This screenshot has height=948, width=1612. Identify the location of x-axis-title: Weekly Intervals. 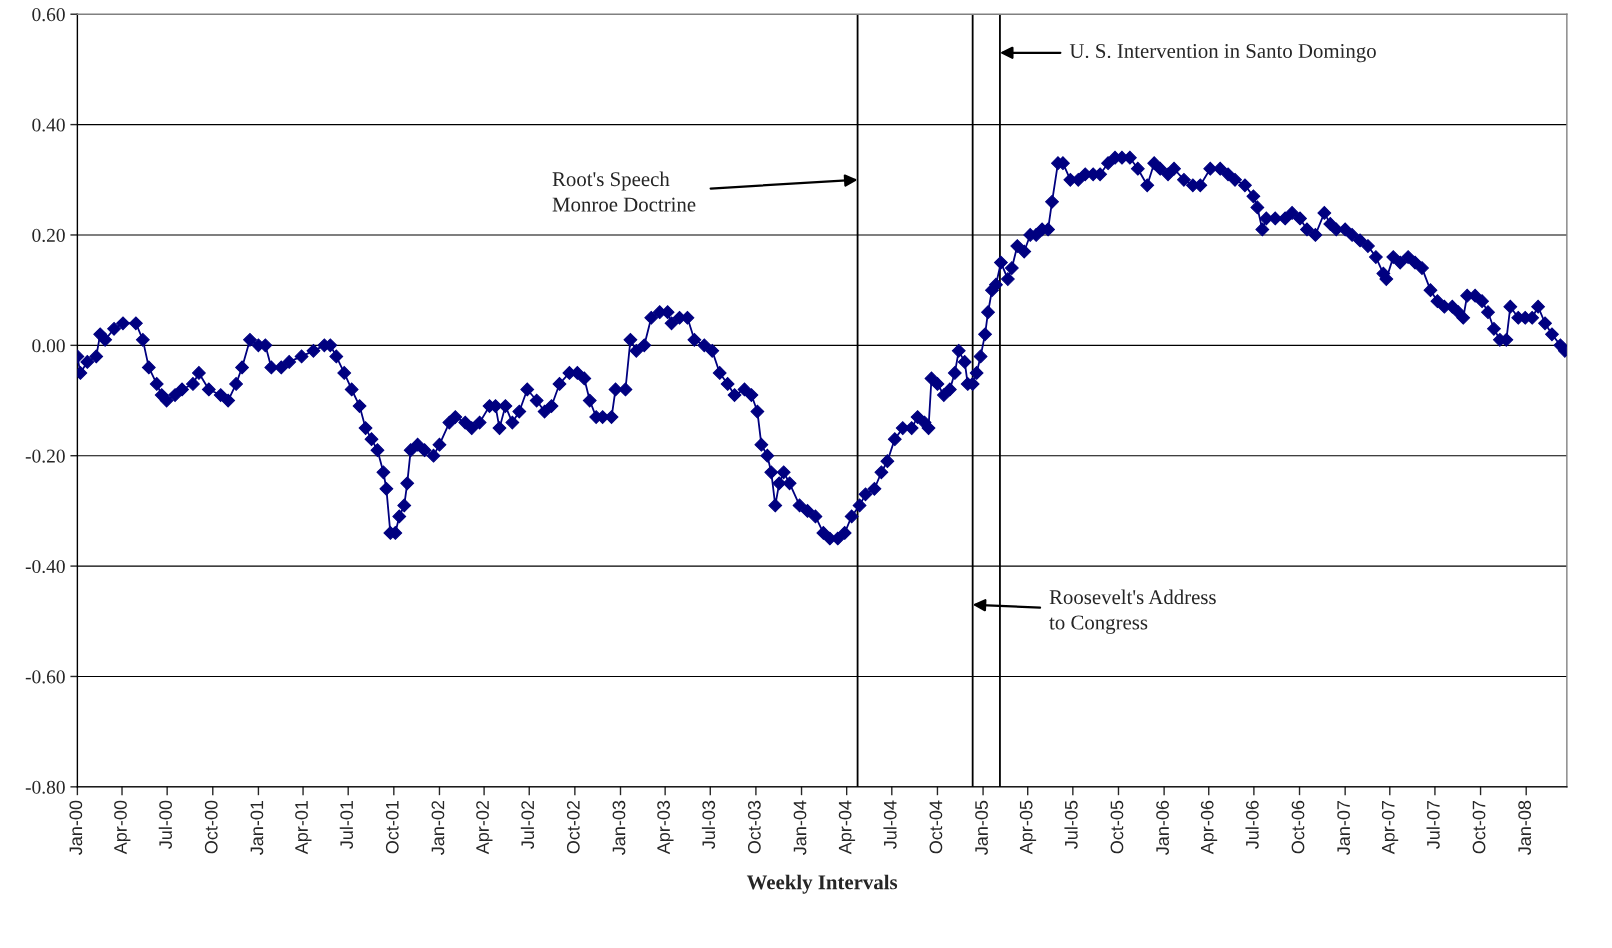
(822, 884).